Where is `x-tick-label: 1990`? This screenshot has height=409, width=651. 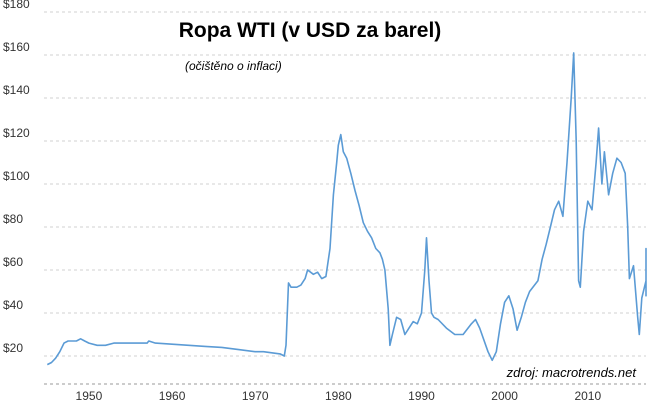
x-tick-label: 1990 is located at coordinates (421, 396).